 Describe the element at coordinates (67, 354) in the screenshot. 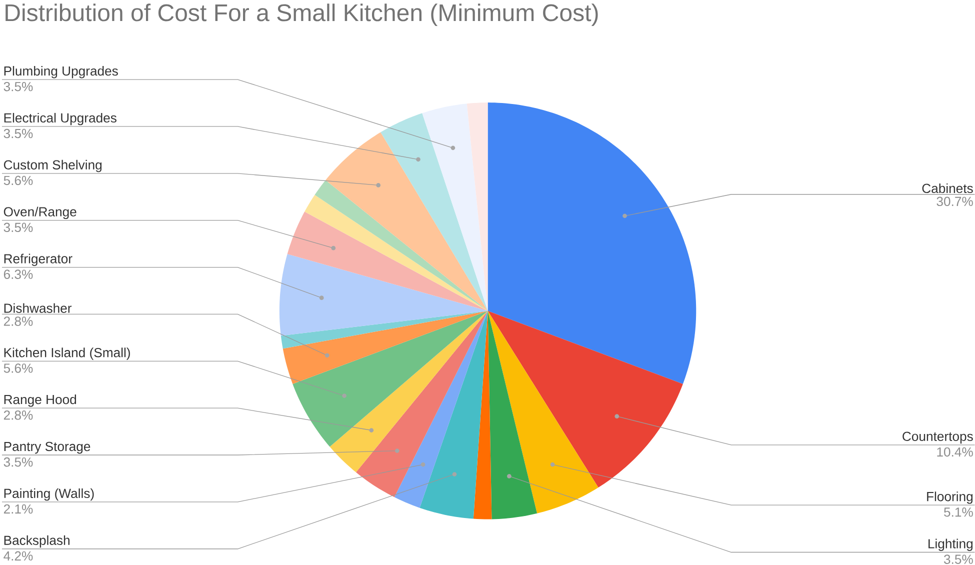

I see `slice-label: Kitchen Island (Small)` at that location.